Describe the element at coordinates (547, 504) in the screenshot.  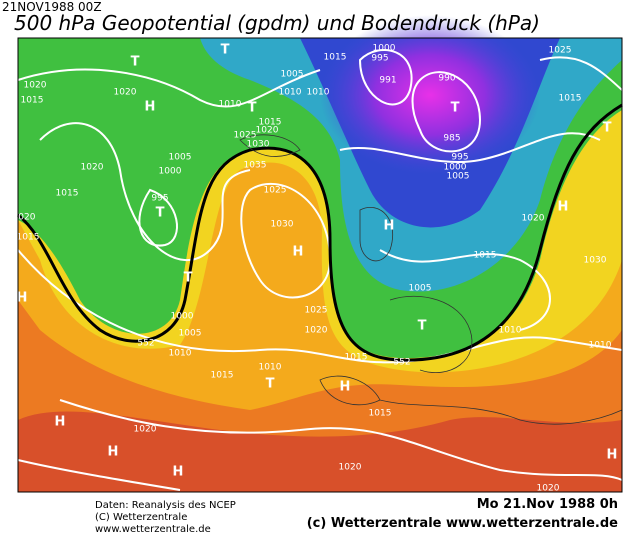
I see `valid-time: Mo 21.Nov 1988 0h` at that location.